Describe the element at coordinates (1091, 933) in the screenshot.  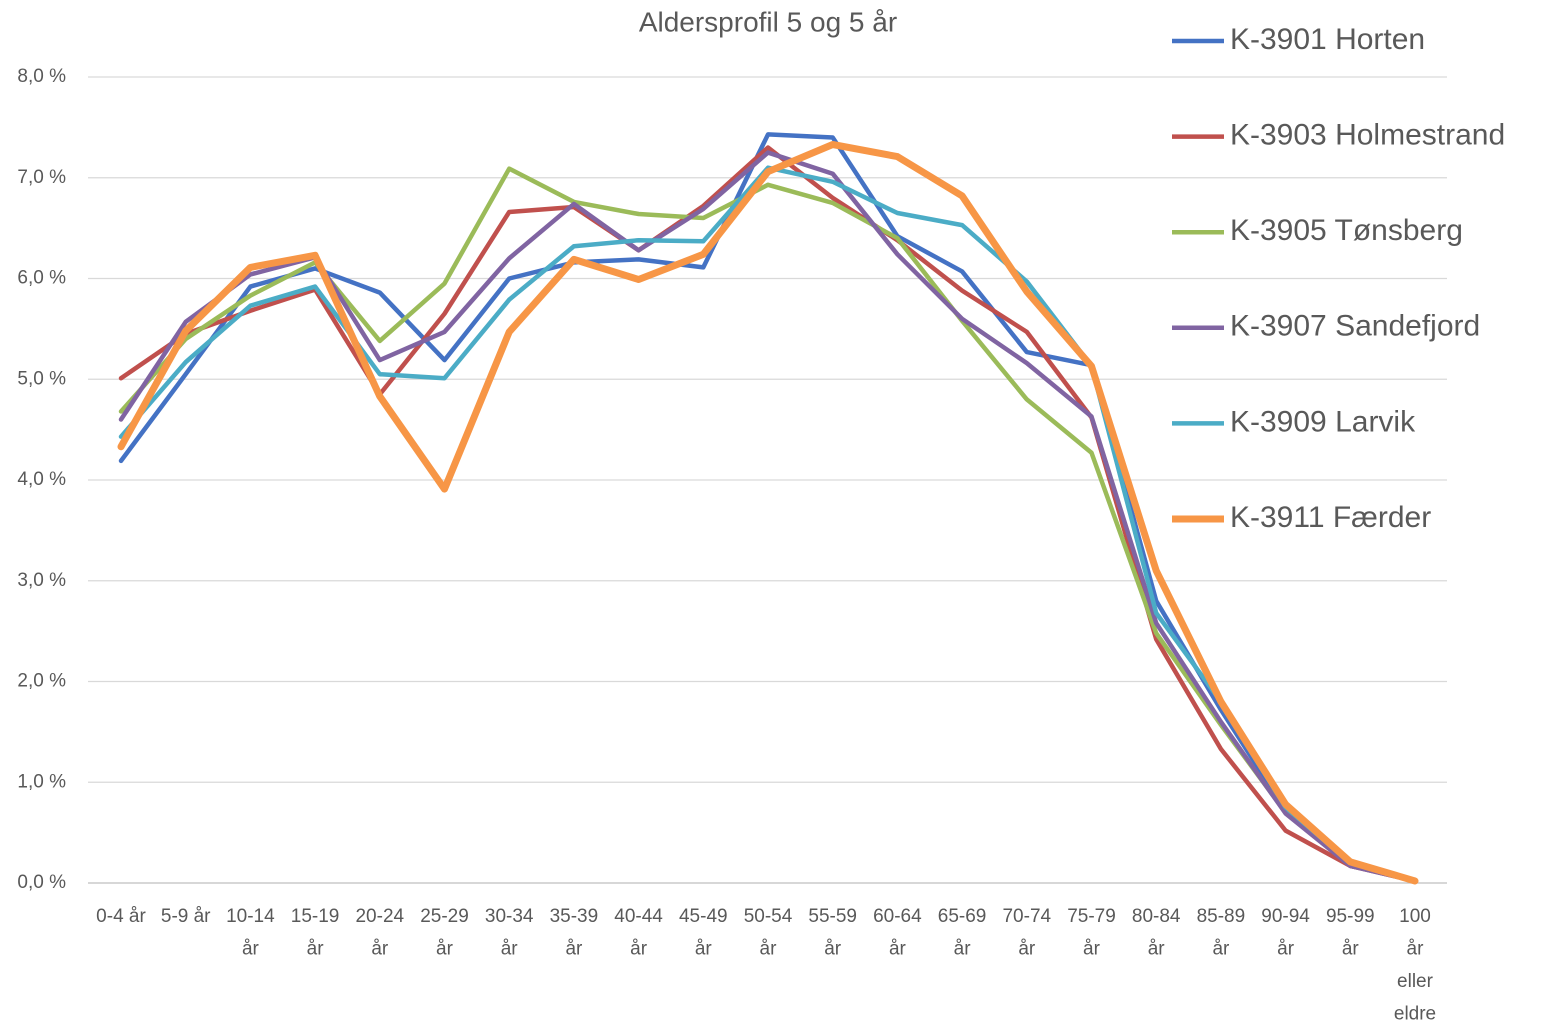
I see `x-tick-label: 75-79 år` at that location.